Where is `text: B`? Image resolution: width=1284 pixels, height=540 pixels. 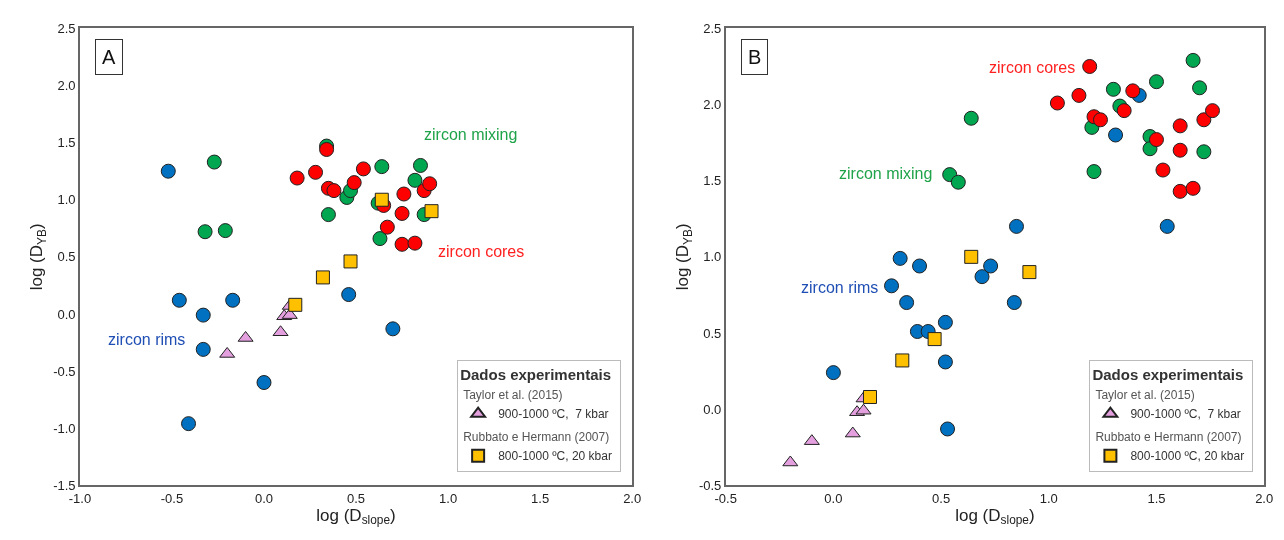 text: B is located at coordinates (755, 57).